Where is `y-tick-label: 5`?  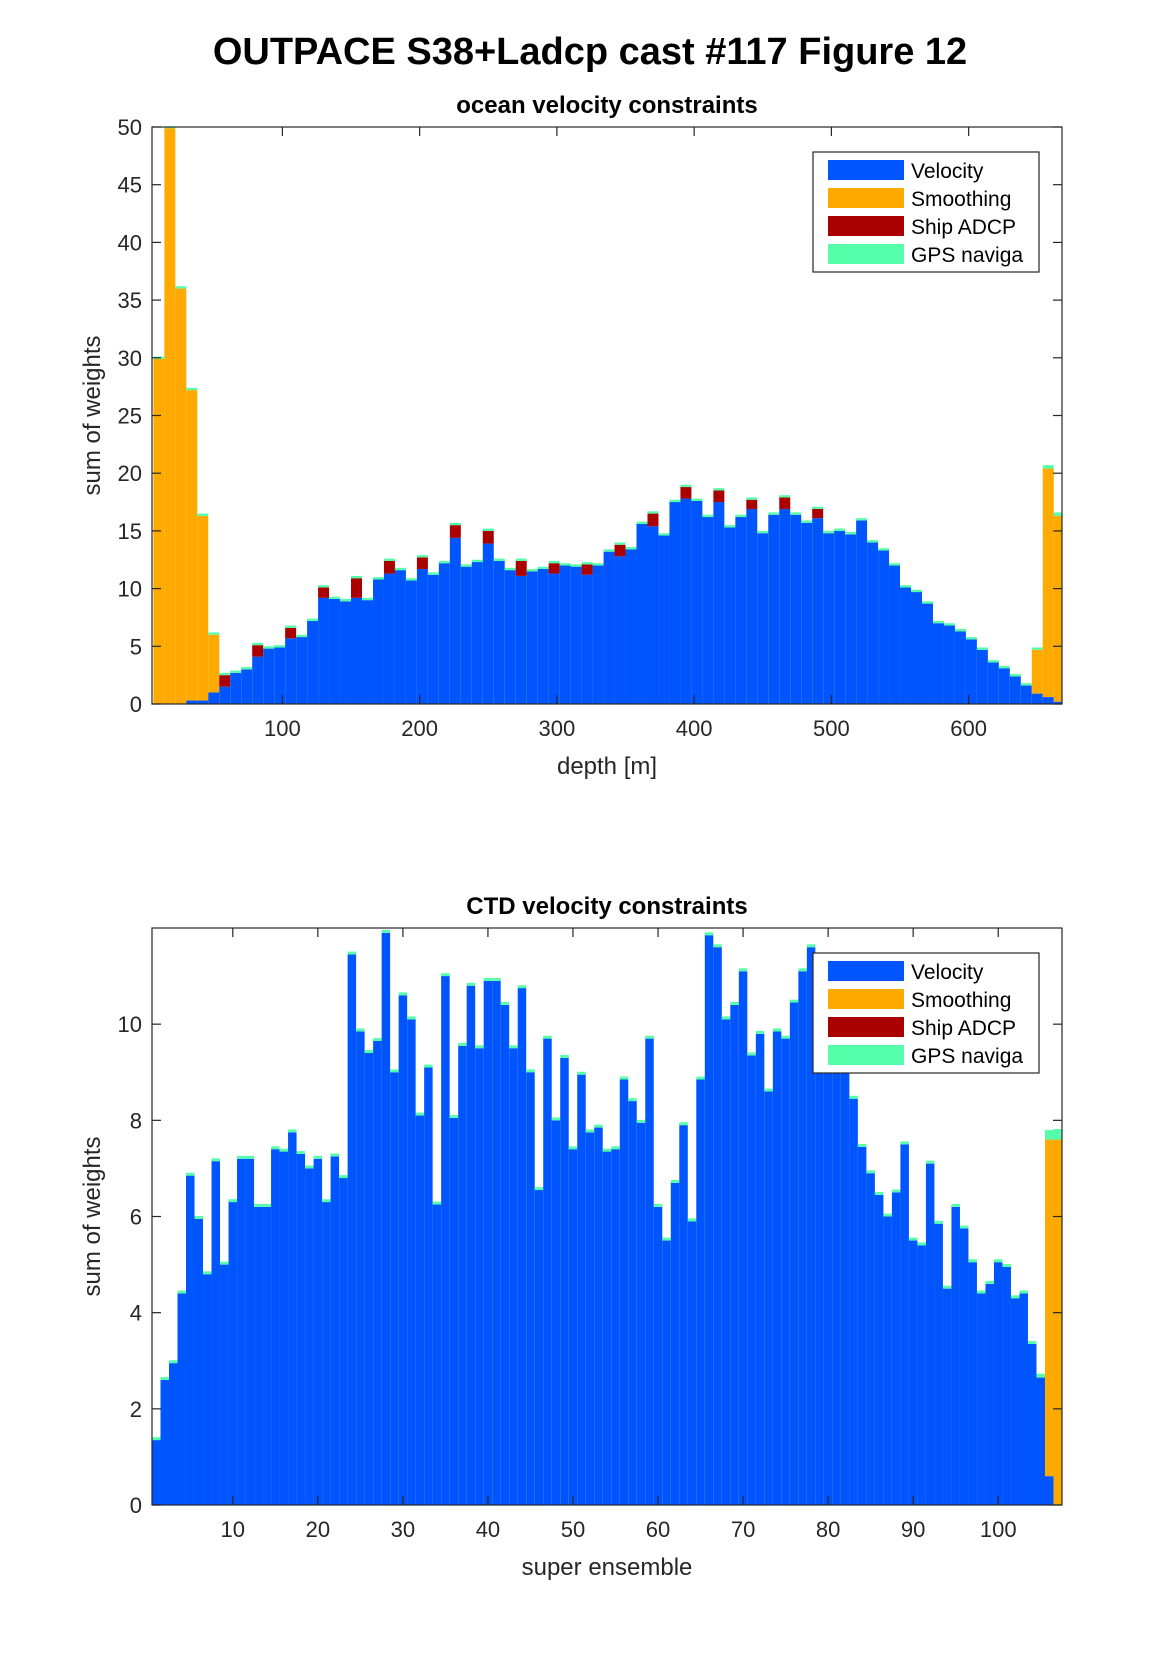 y-tick-label: 5 is located at coordinates (136, 646).